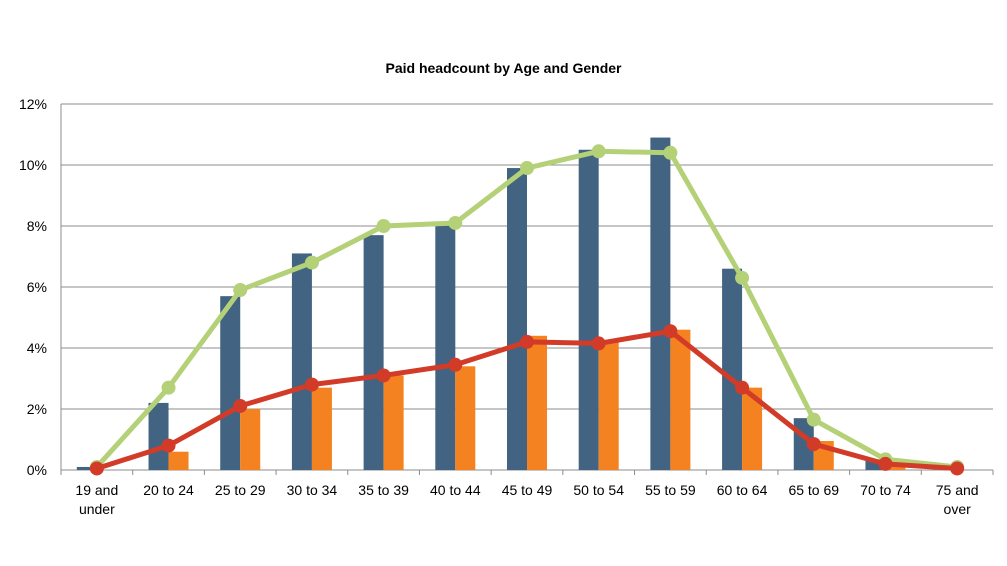 The image size is (1007, 566). I want to click on y-tick-label: 10%, so click(33, 165).